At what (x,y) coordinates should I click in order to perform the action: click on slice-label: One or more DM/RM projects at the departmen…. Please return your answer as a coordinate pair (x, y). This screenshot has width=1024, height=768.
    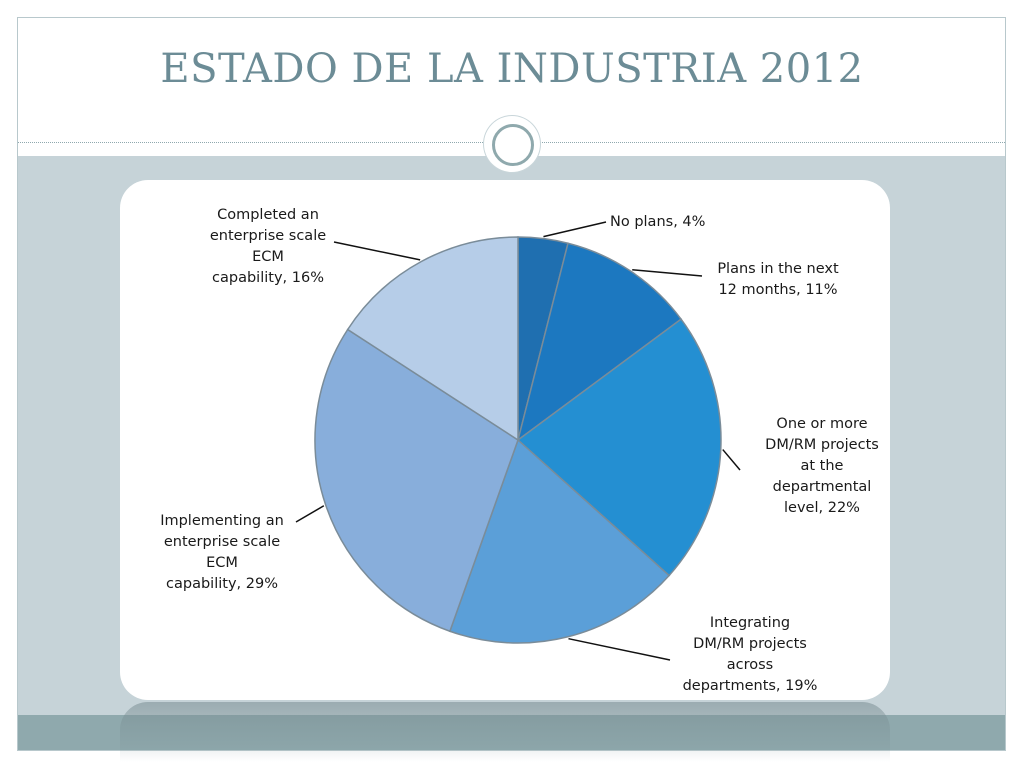
    Looking at the image, I should click on (822, 466).